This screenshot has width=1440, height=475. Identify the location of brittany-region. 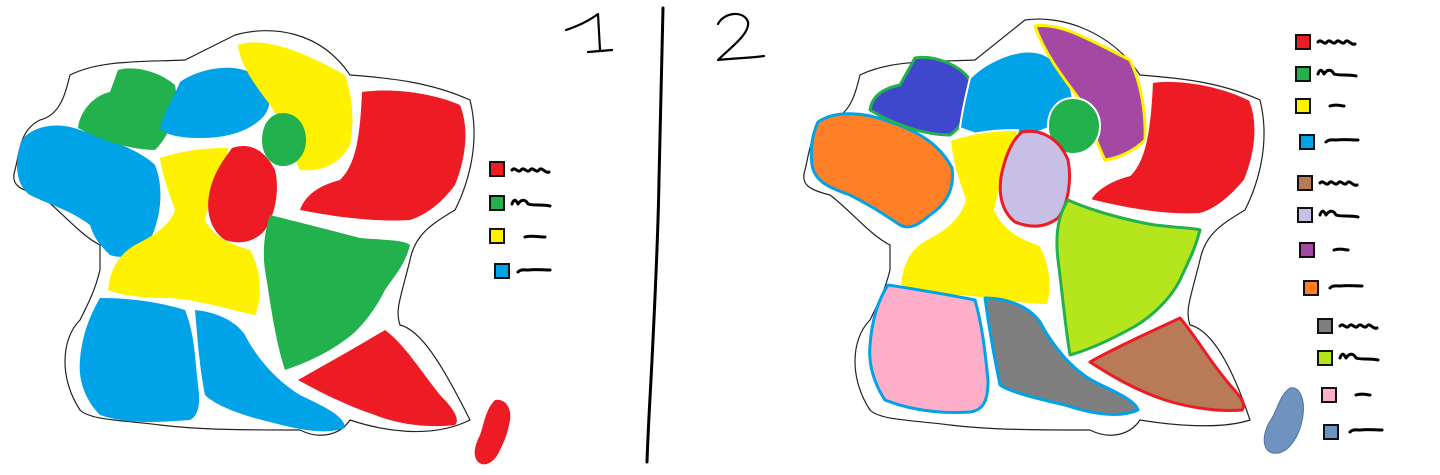
(89, 191).